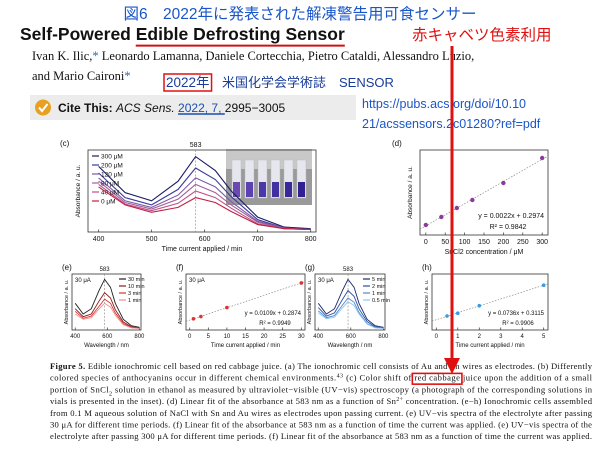 The height and width of the screenshot is (450, 600). What do you see at coordinates (516, 314) in the screenshot?
I see `fit-equation: y = 0.0736x + 0.3115` at bounding box center [516, 314].